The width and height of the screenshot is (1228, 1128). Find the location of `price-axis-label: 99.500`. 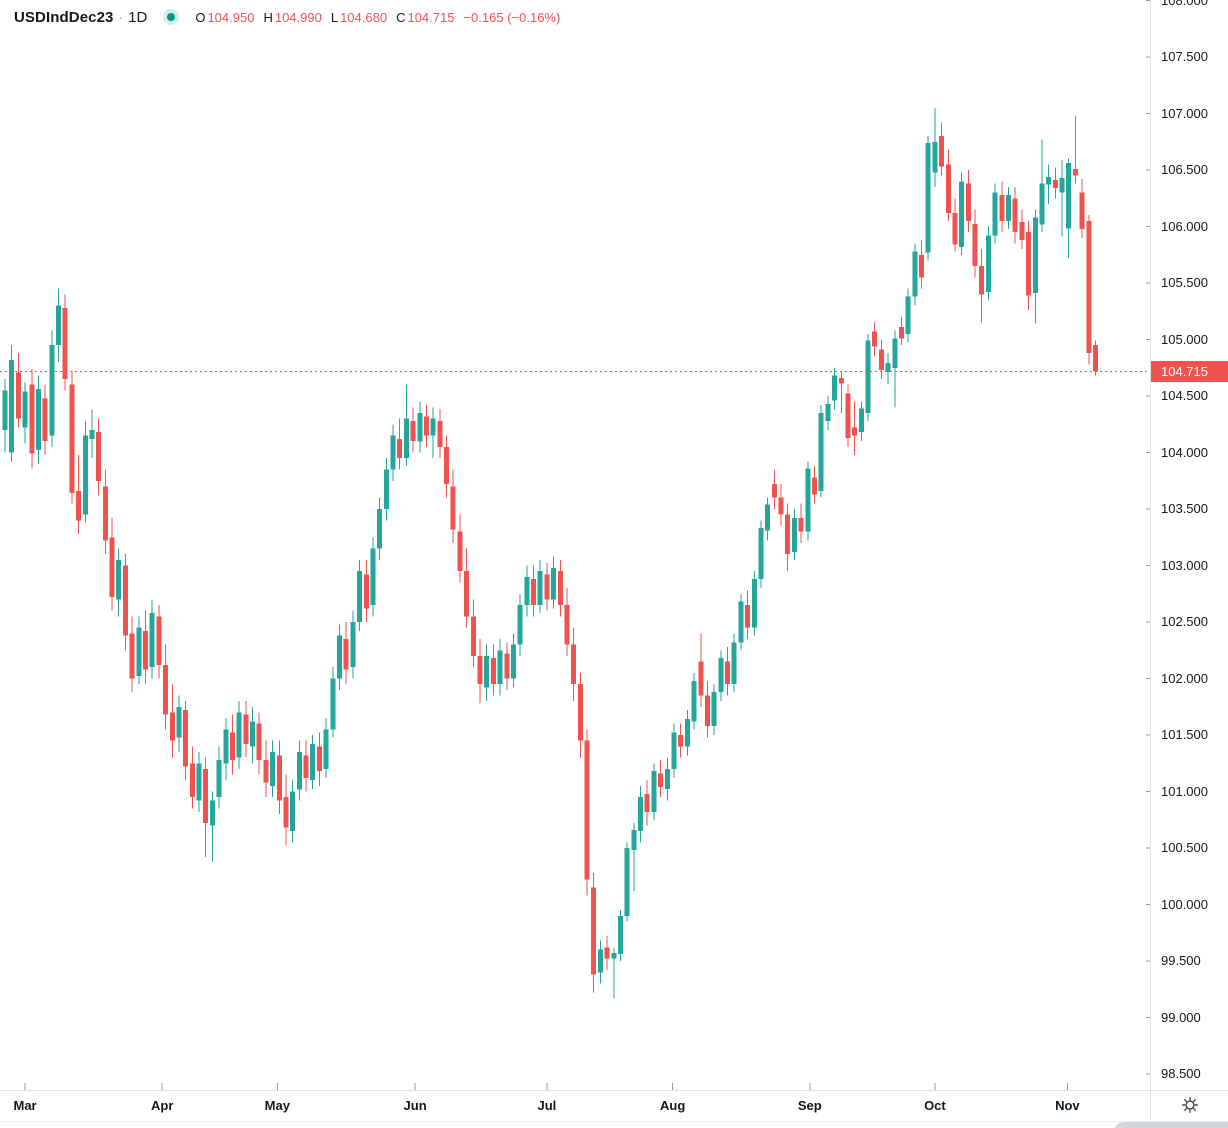

price-axis-label: 99.500 is located at coordinates (1181, 960).